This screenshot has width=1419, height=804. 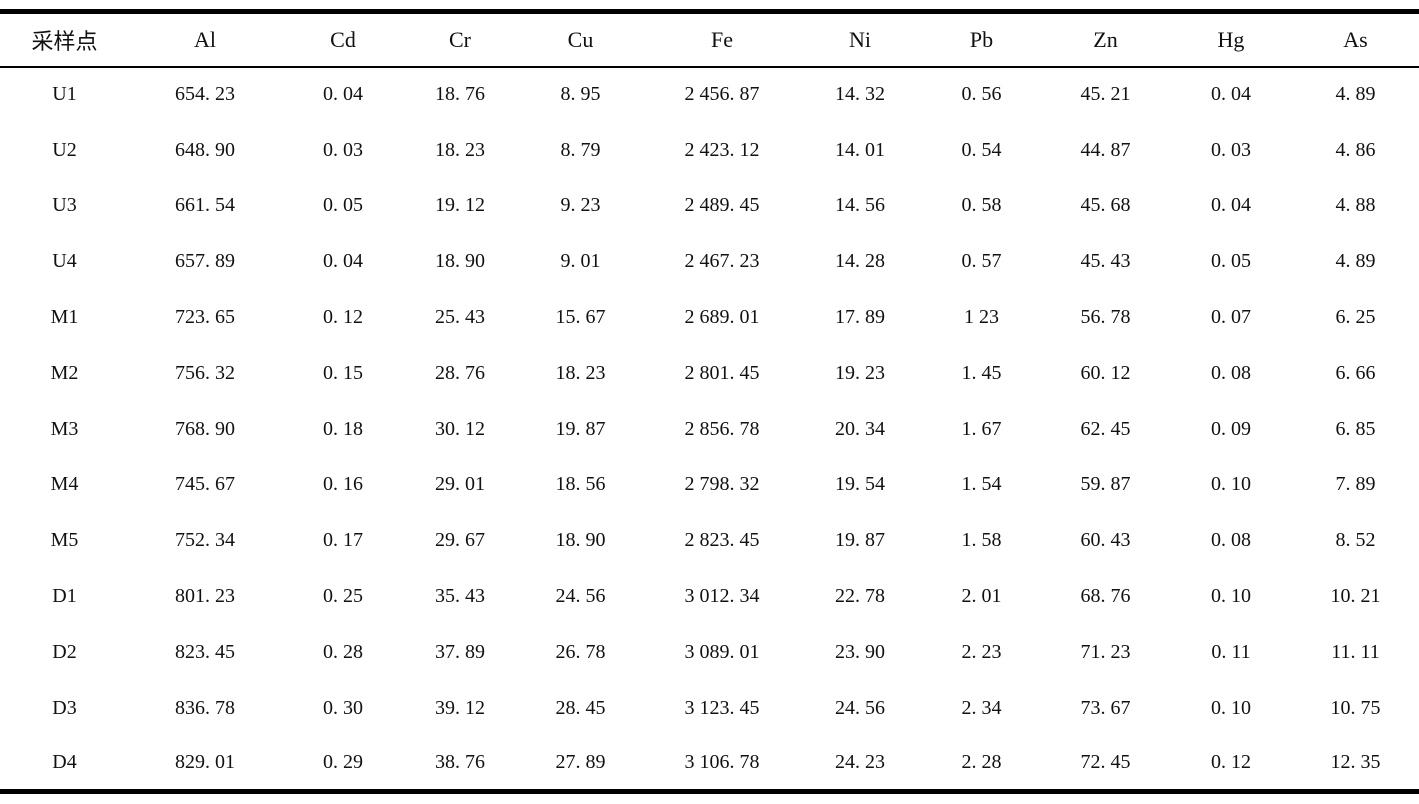 I want to click on ni-value-cell: 14. 28, so click(x=860, y=261).